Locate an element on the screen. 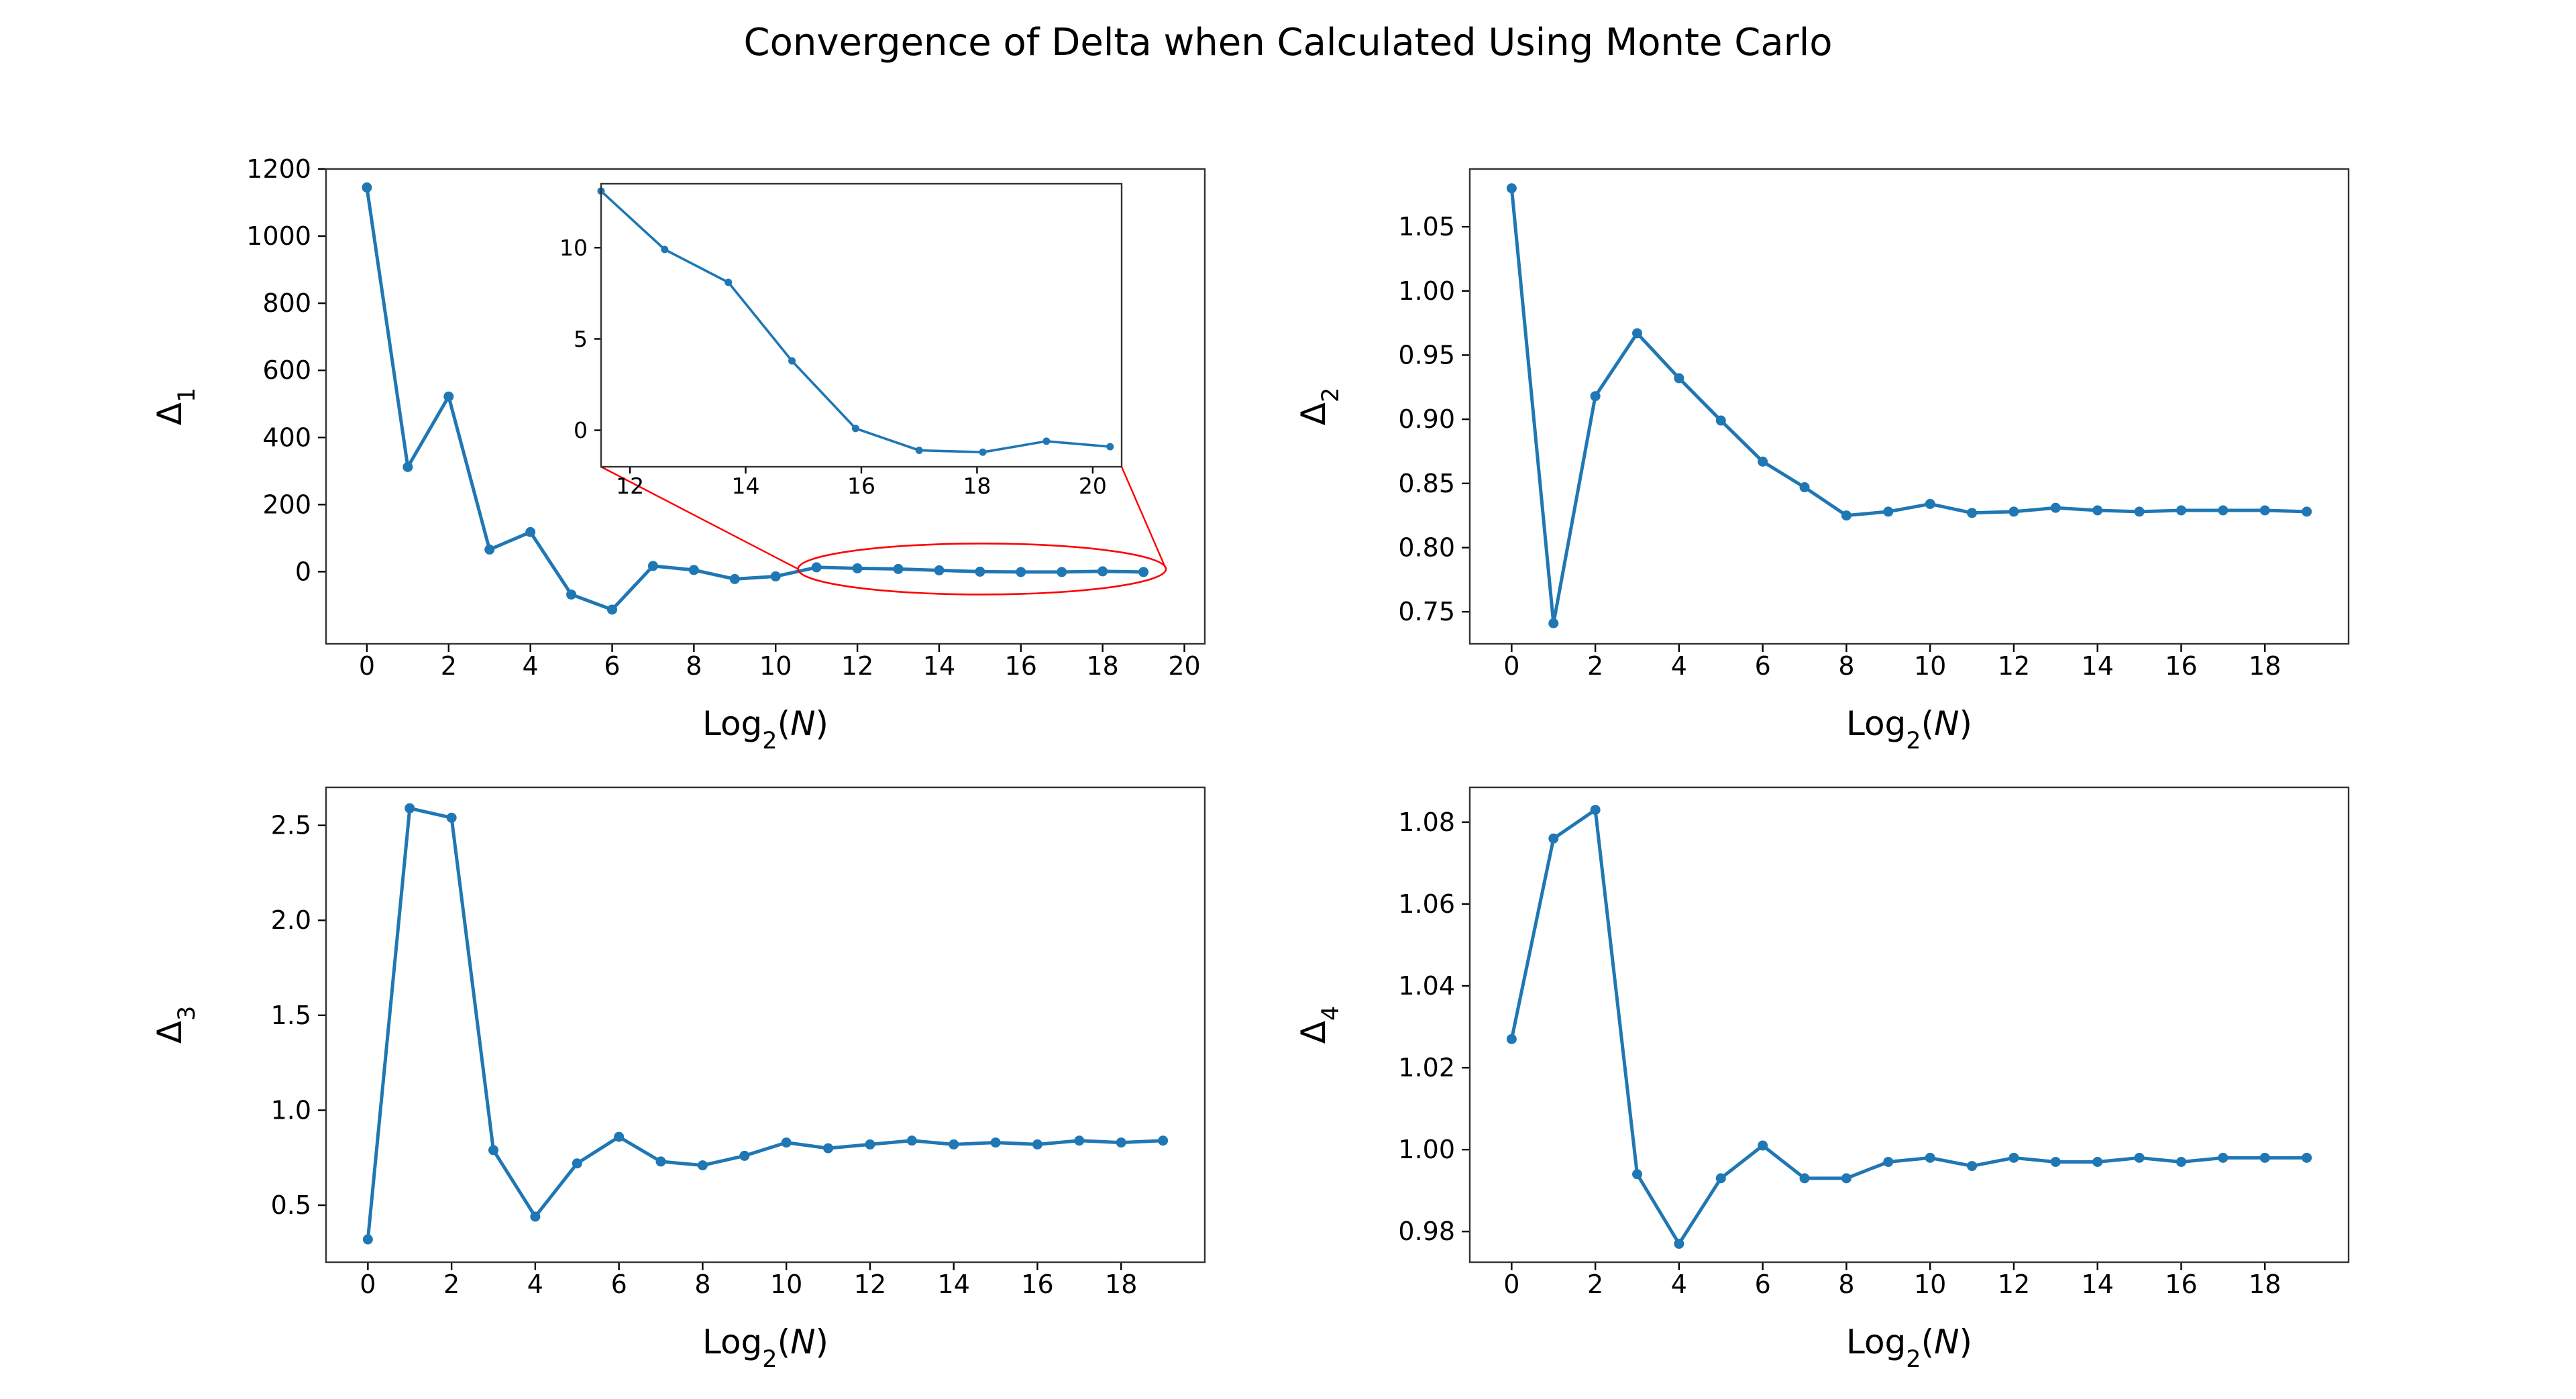  panel-top-left-series-line is located at coordinates (754, 399).